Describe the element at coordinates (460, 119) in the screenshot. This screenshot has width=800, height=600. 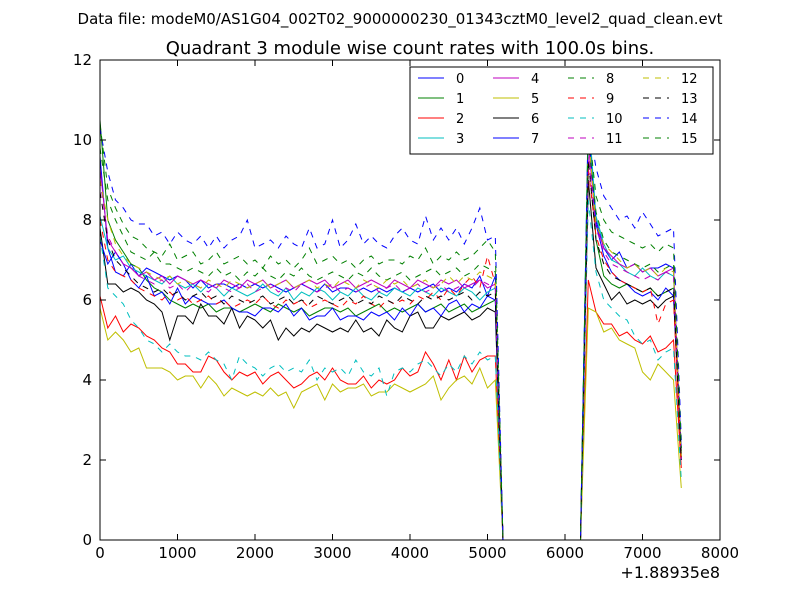
I see `legend-label-2: 2` at that location.